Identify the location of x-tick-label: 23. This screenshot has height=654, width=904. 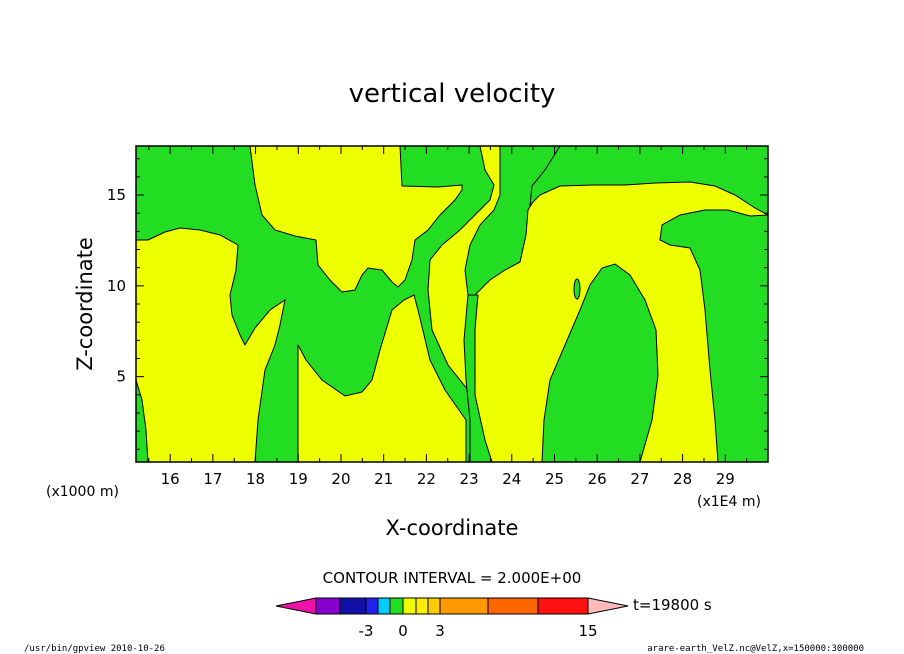
(469, 479).